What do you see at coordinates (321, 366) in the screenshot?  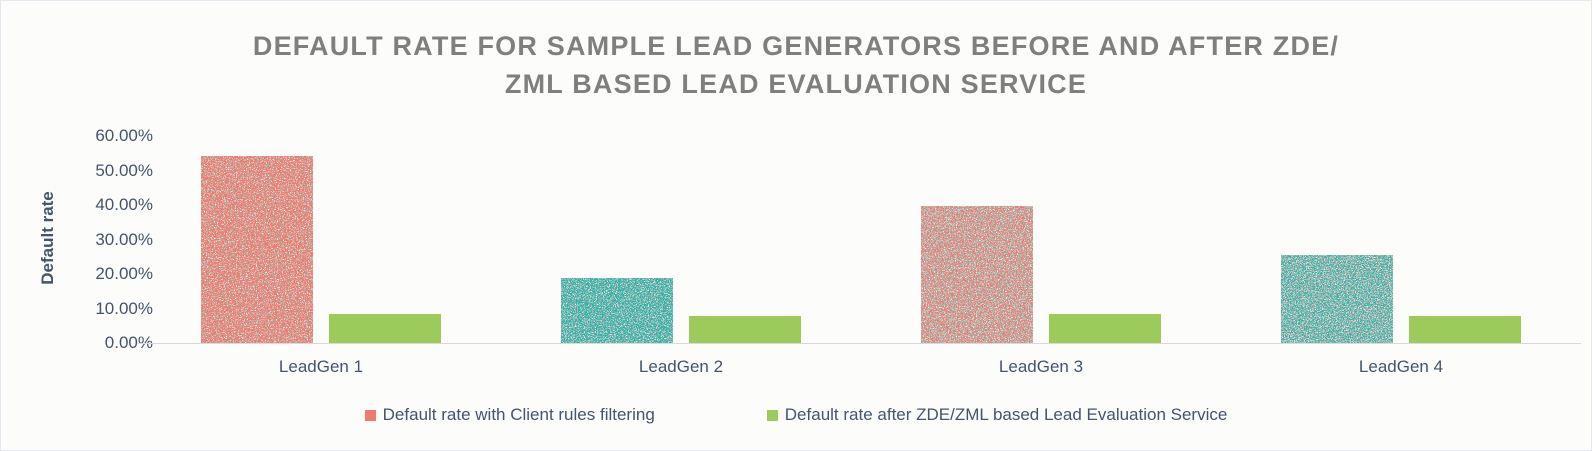 I see `x-label-leadgen-1: LeadGen 1` at bounding box center [321, 366].